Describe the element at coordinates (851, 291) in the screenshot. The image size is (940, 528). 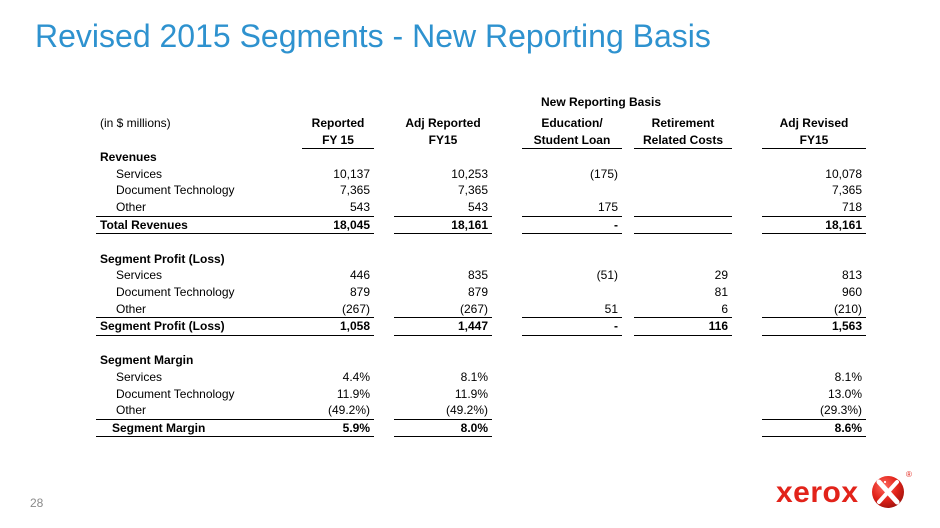
I see `cell-value: 960` at that location.